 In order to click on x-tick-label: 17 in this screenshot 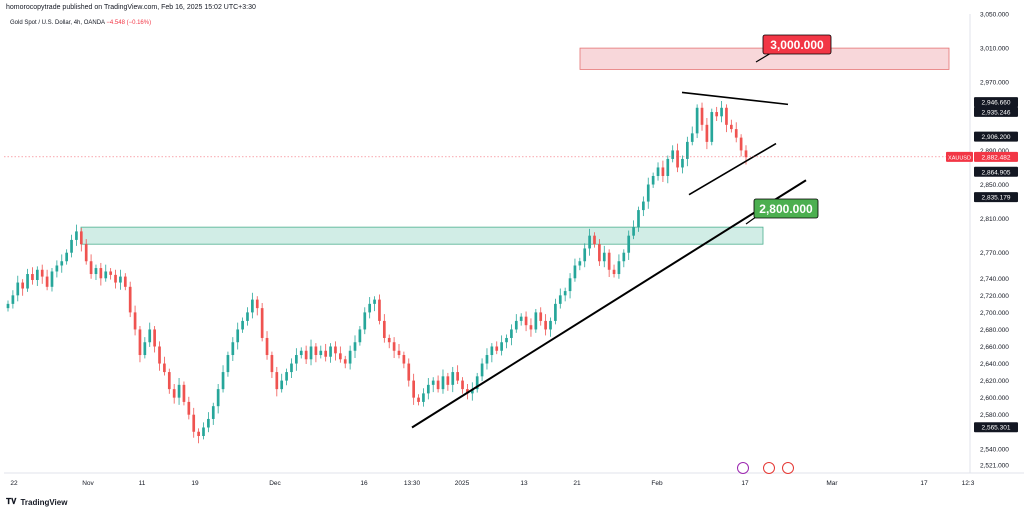, I will do `click(924, 483)`.